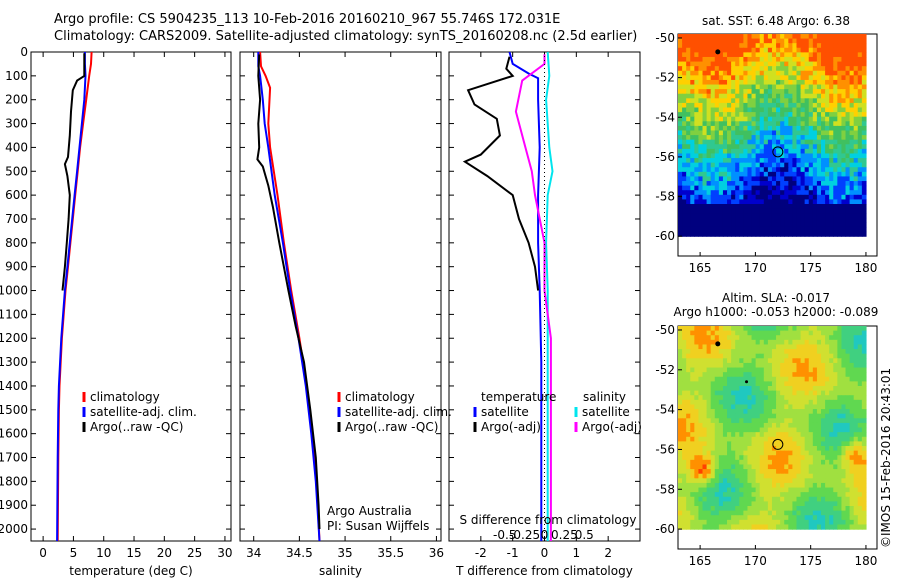  I want to click on salinity-legend-1-label: satellite-adj. clim., so click(398, 412).